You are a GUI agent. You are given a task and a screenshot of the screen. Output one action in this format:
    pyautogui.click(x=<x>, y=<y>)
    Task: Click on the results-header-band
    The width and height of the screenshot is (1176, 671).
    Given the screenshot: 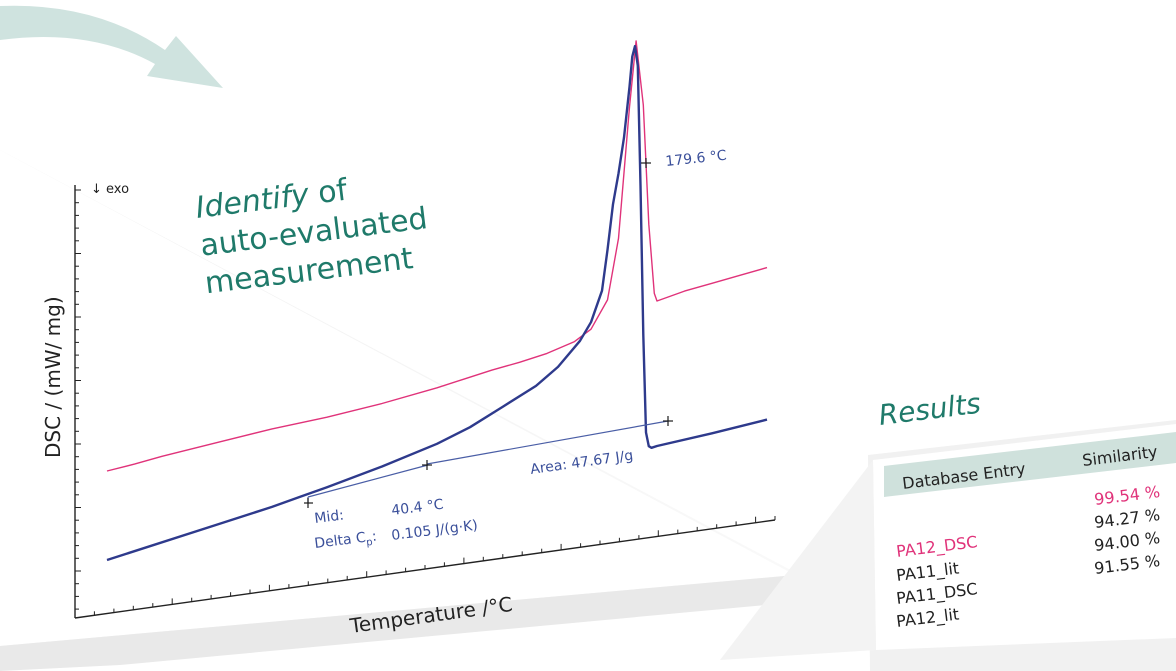 What is the action you would take?
    pyautogui.click(x=1030, y=464)
    